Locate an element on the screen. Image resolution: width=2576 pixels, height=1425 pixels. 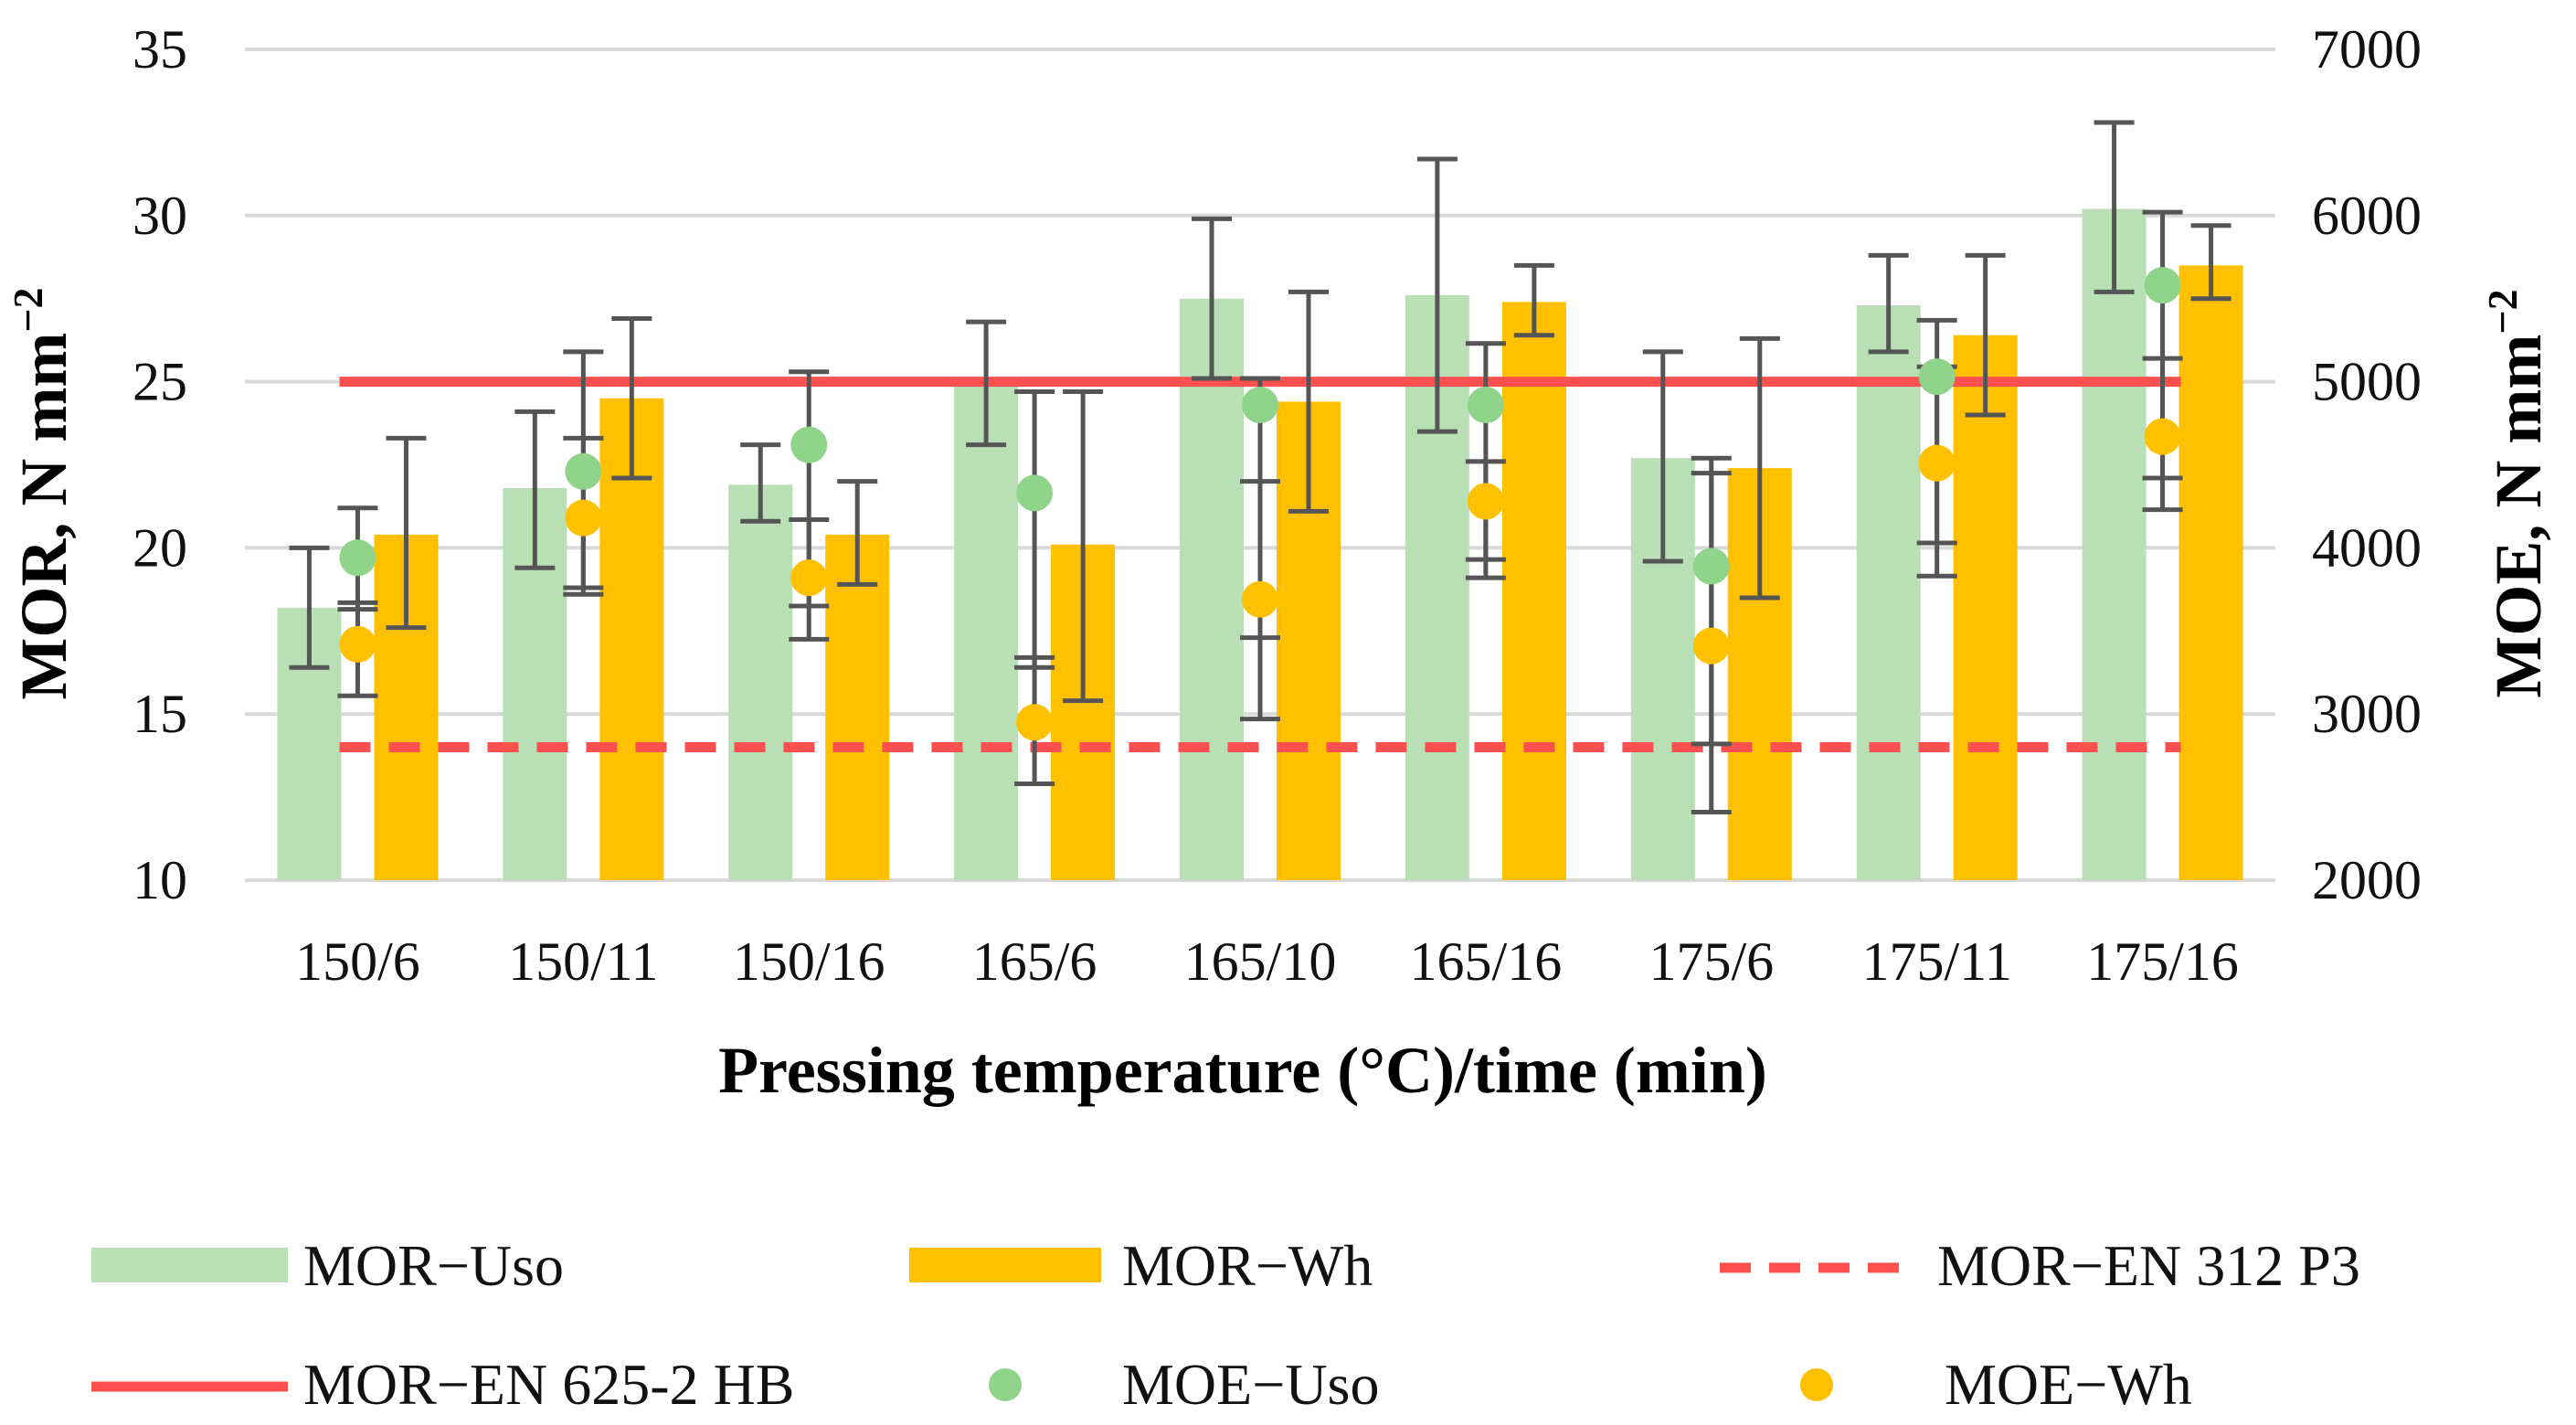
legend-label-mor-en312: MOR−EN 312 P3 is located at coordinates (2148, 1265).